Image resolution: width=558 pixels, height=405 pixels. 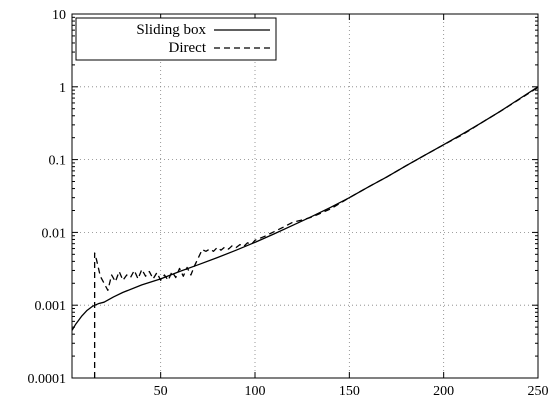 I want to click on x-tick-label: 100, so click(x=255, y=391).